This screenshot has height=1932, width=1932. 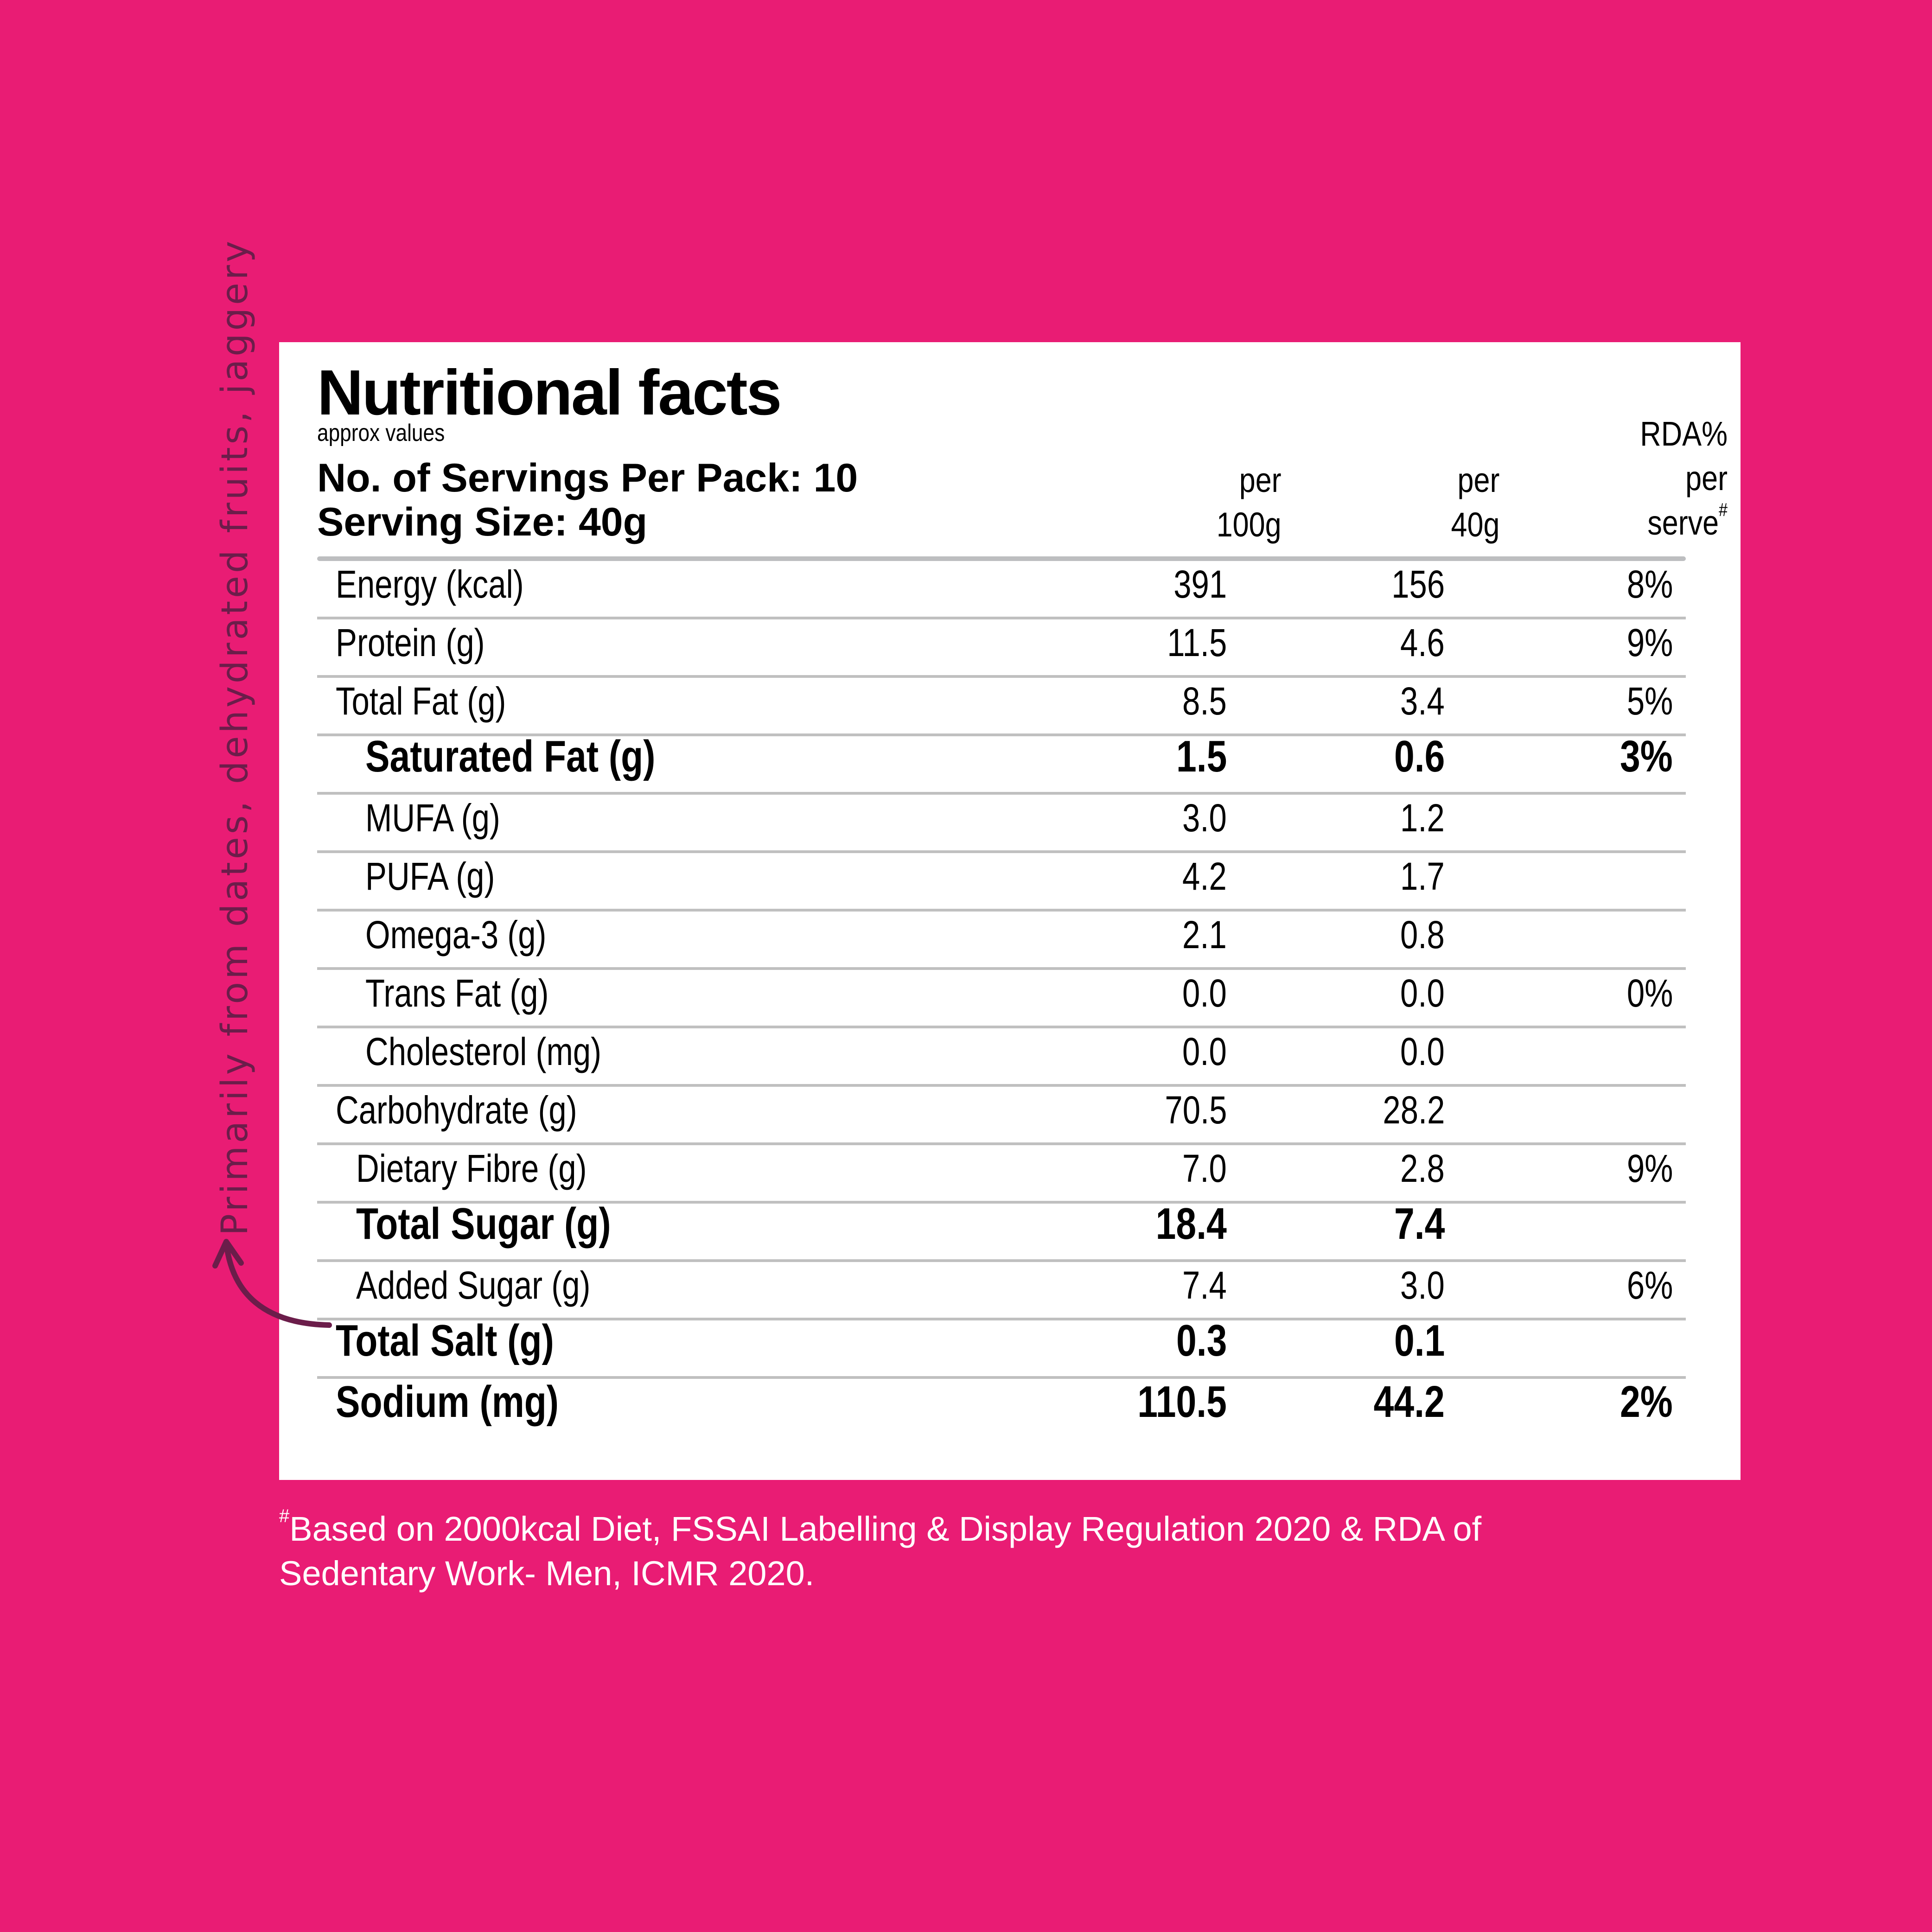 What do you see at coordinates (1204, 934) in the screenshot?
I see `value-per-100g: 2.1` at bounding box center [1204, 934].